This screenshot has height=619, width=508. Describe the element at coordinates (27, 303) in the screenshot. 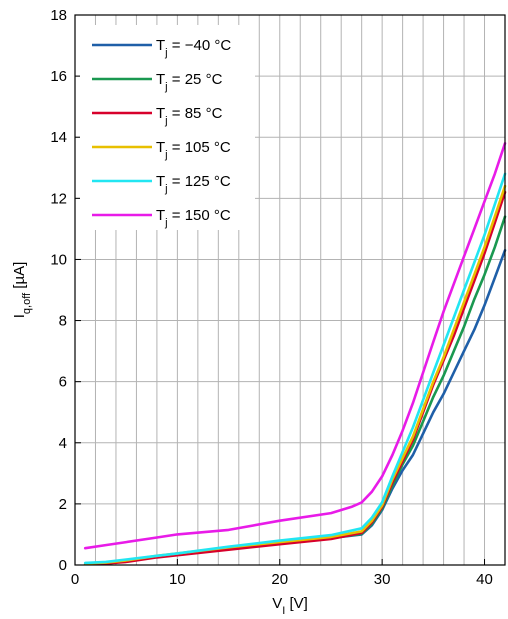

I see `y-axis-label-sub: q,off` at that location.